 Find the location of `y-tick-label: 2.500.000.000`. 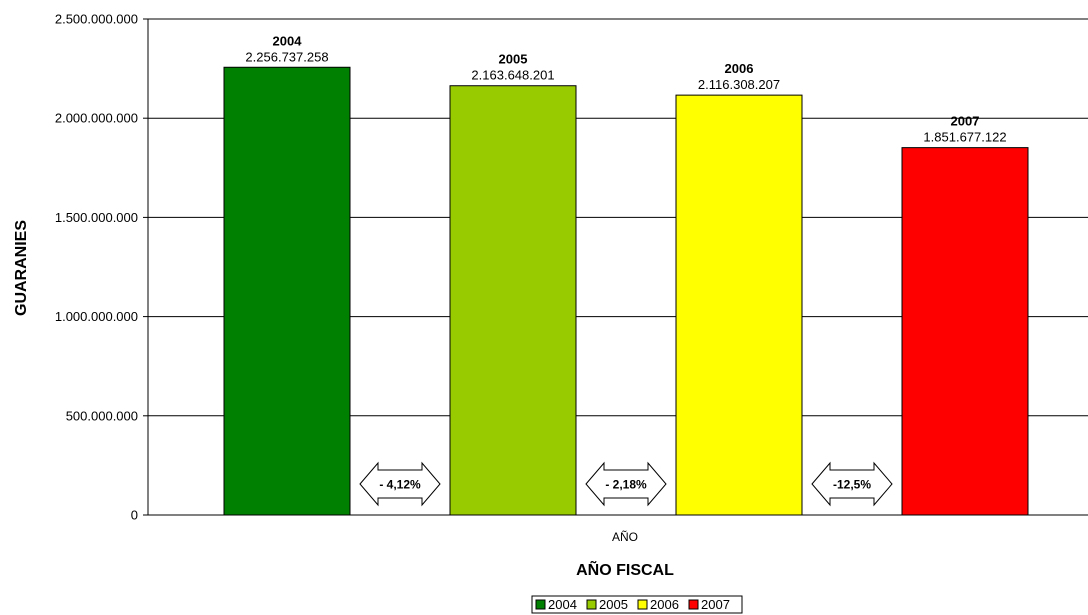

y-tick-label: 2.500.000.000 is located at coordinates (96, 19).